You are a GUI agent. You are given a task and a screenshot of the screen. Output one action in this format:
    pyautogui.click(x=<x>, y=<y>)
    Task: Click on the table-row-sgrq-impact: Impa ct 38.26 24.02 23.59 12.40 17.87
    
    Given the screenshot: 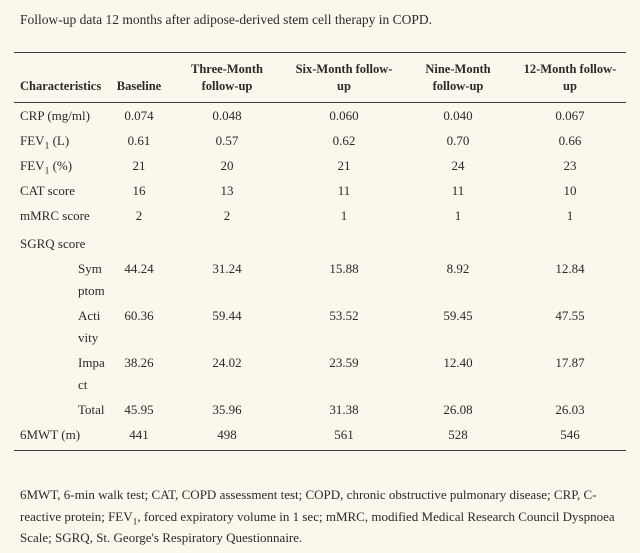 What is the action you would take?
    pyautogui.click(x=320, y=374)
    